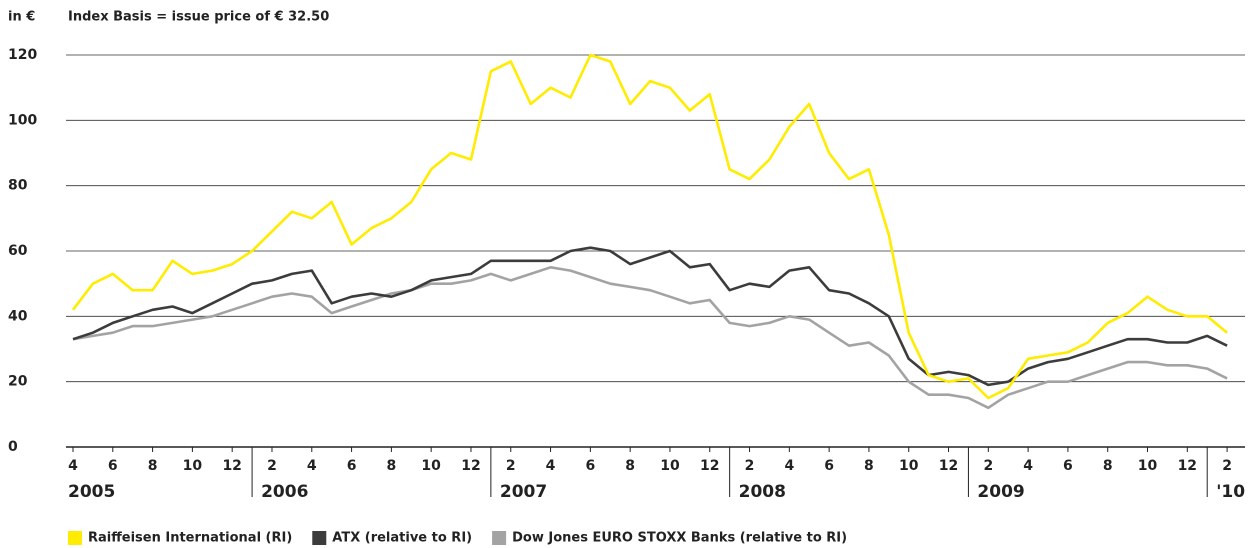  I want to click on chart-subtitle: Index Basis = issue price of € 32.50, so click(198, 17).